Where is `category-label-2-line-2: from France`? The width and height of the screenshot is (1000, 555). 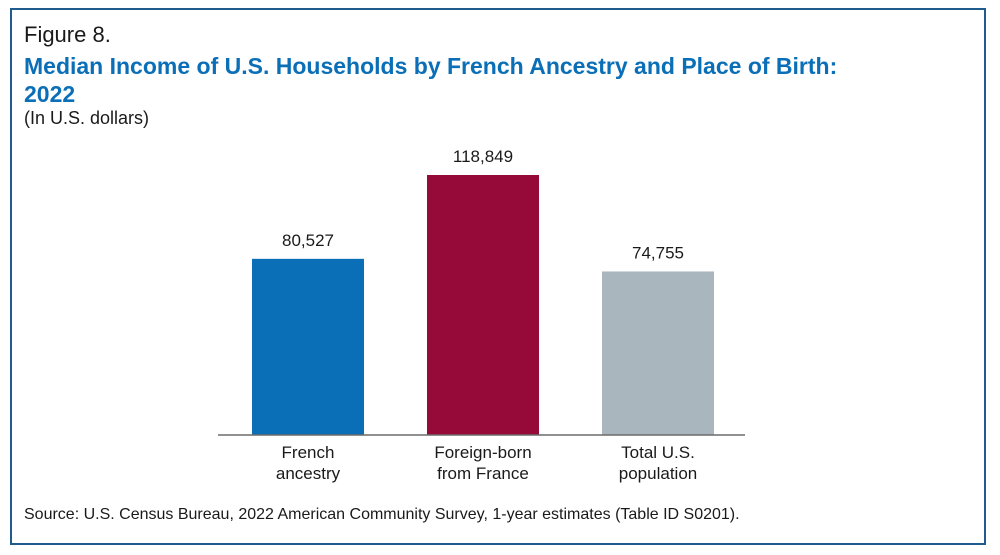
category-label-2-line-2: from France is located at coordinates (483, 473).